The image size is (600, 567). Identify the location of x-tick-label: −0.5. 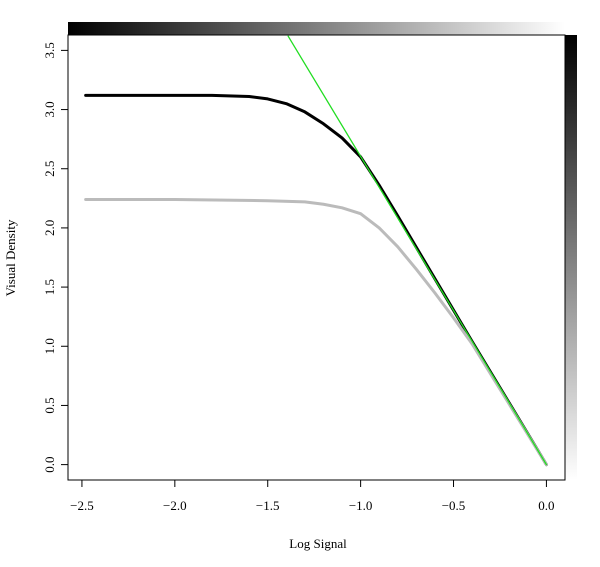
(454, 505).